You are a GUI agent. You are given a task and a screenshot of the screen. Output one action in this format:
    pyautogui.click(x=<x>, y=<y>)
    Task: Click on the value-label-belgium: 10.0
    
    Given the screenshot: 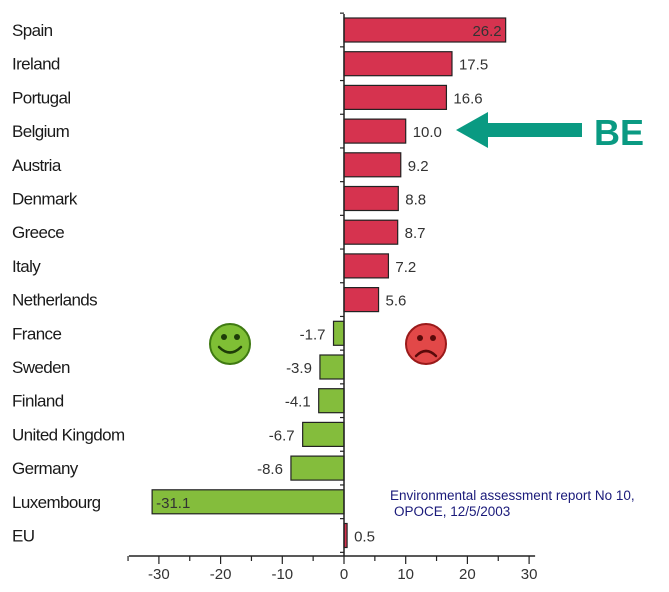 What is the action you would take?
    pyautogui.click(x=427, y=132)
    